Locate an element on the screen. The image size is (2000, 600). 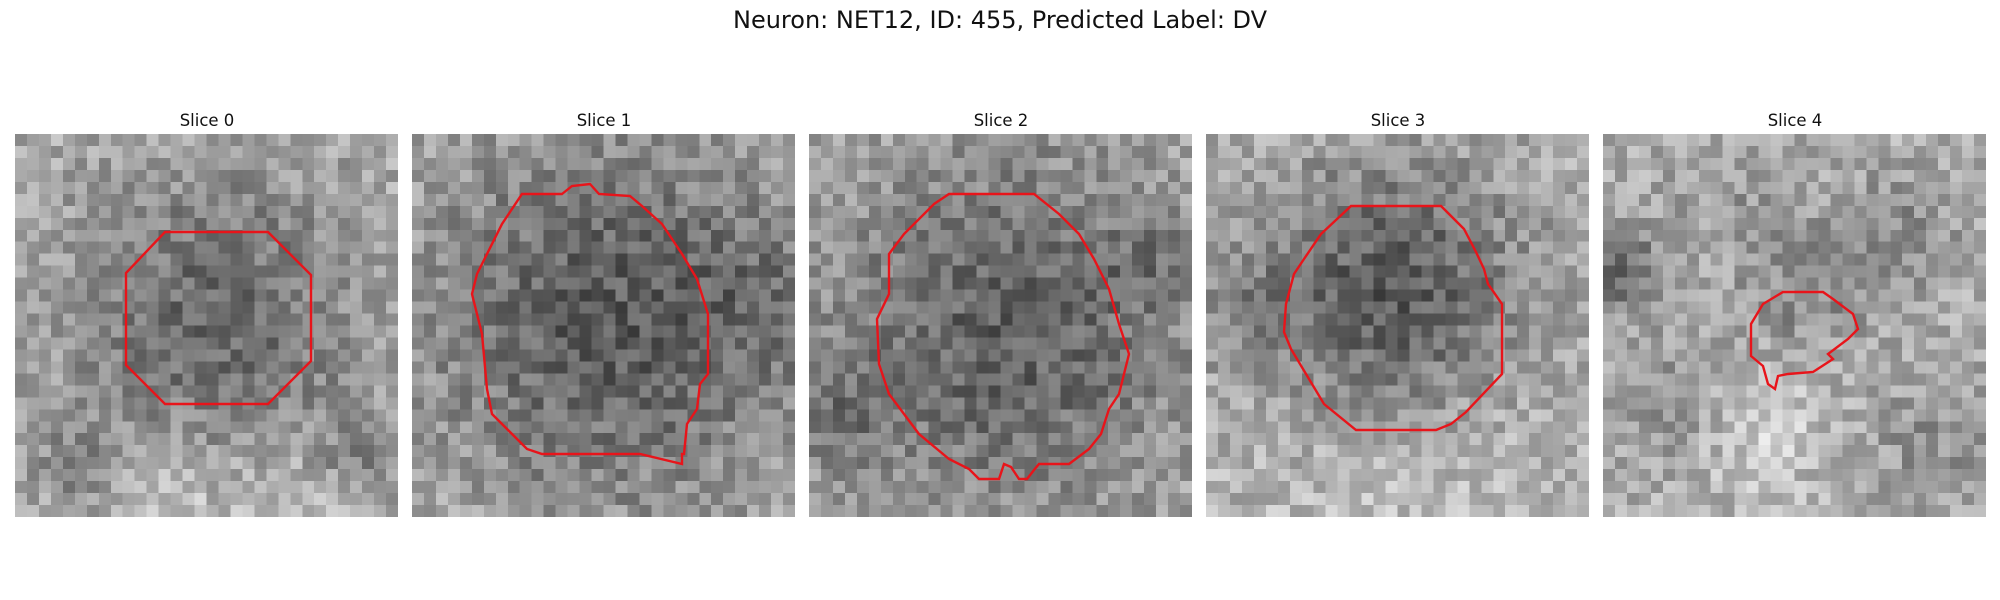
slice-panel-4: Slice 4 is located at coordinates (1795, 312).